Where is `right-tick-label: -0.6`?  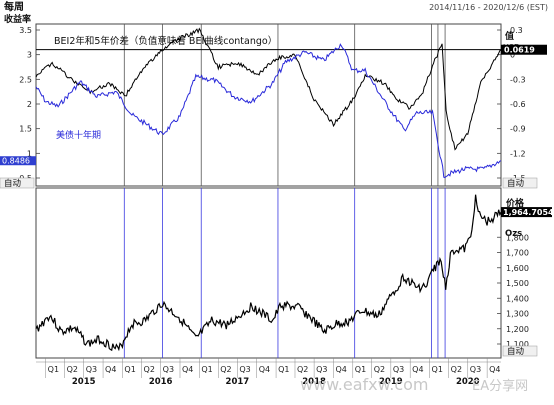
right-tick-label: -0.6 is located at coordinates (518, 104).